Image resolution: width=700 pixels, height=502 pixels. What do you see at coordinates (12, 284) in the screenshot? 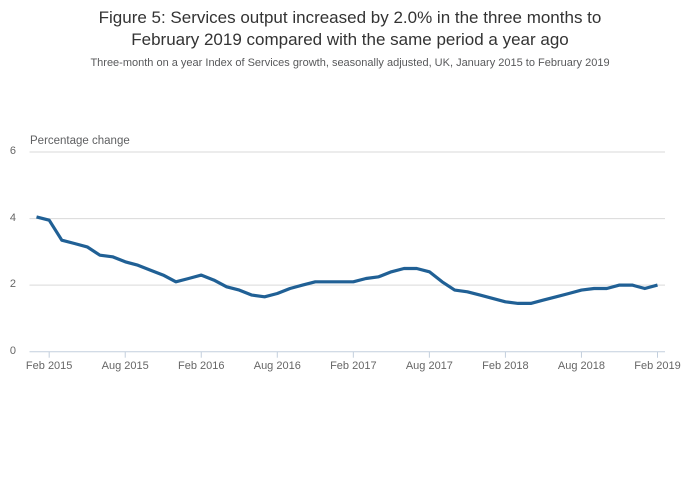
I see `y-axis-tick-label: 2` at bounding box center [12, 284].